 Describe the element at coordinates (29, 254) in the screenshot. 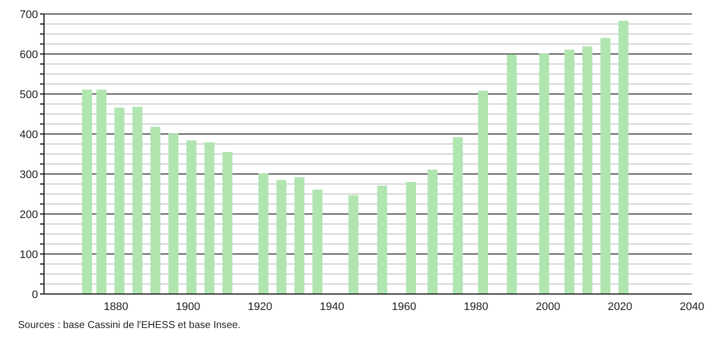

I see `y-tick-label: 100` at that location.